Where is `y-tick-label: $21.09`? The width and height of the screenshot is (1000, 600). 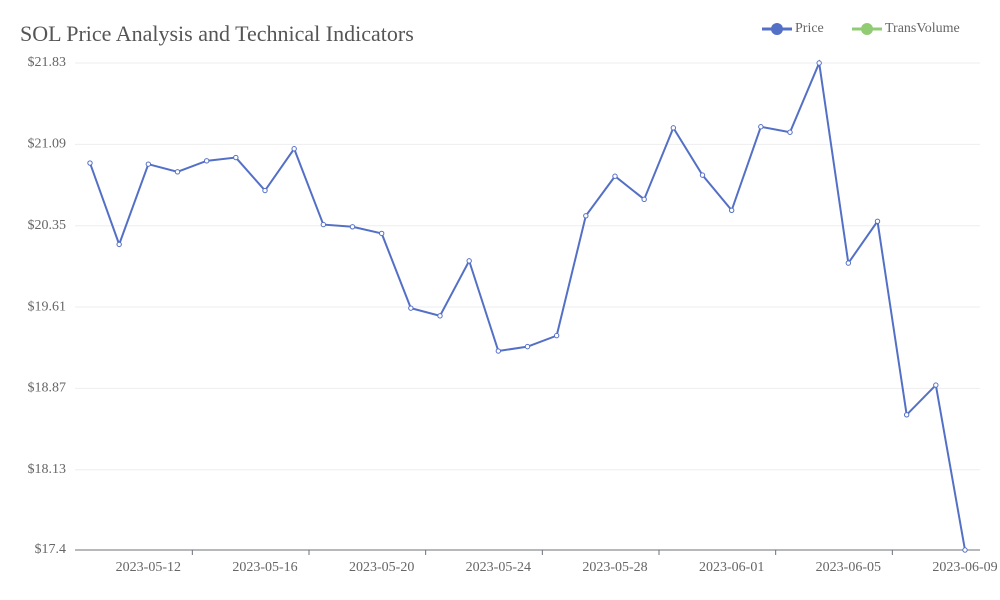
y-tick-label: $21.09 is located at coordinates (47, 144).